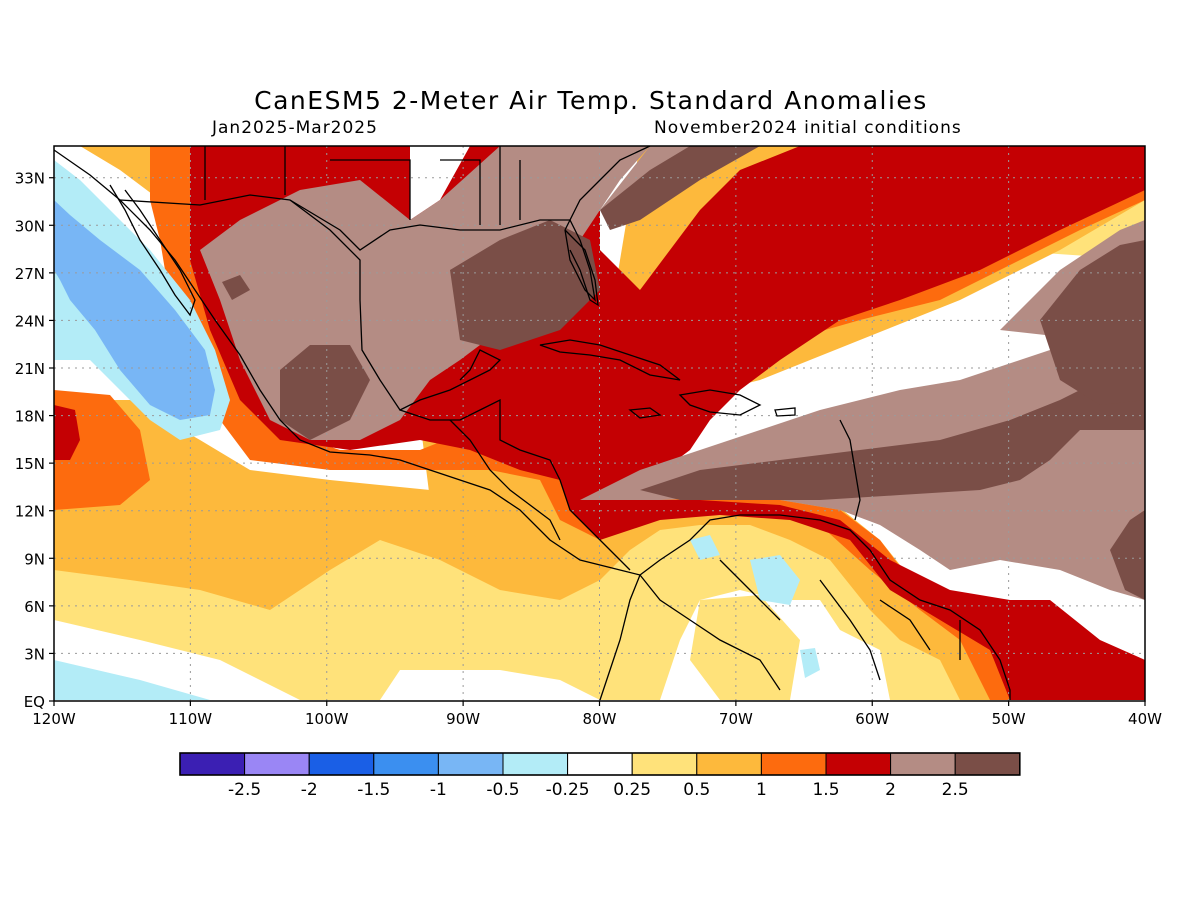 The image size is (1200, 900). What do you see at coordinates (955, 790) in the screenshot?
I see `legend-label: 2.5` at bounding box center [955, 790].